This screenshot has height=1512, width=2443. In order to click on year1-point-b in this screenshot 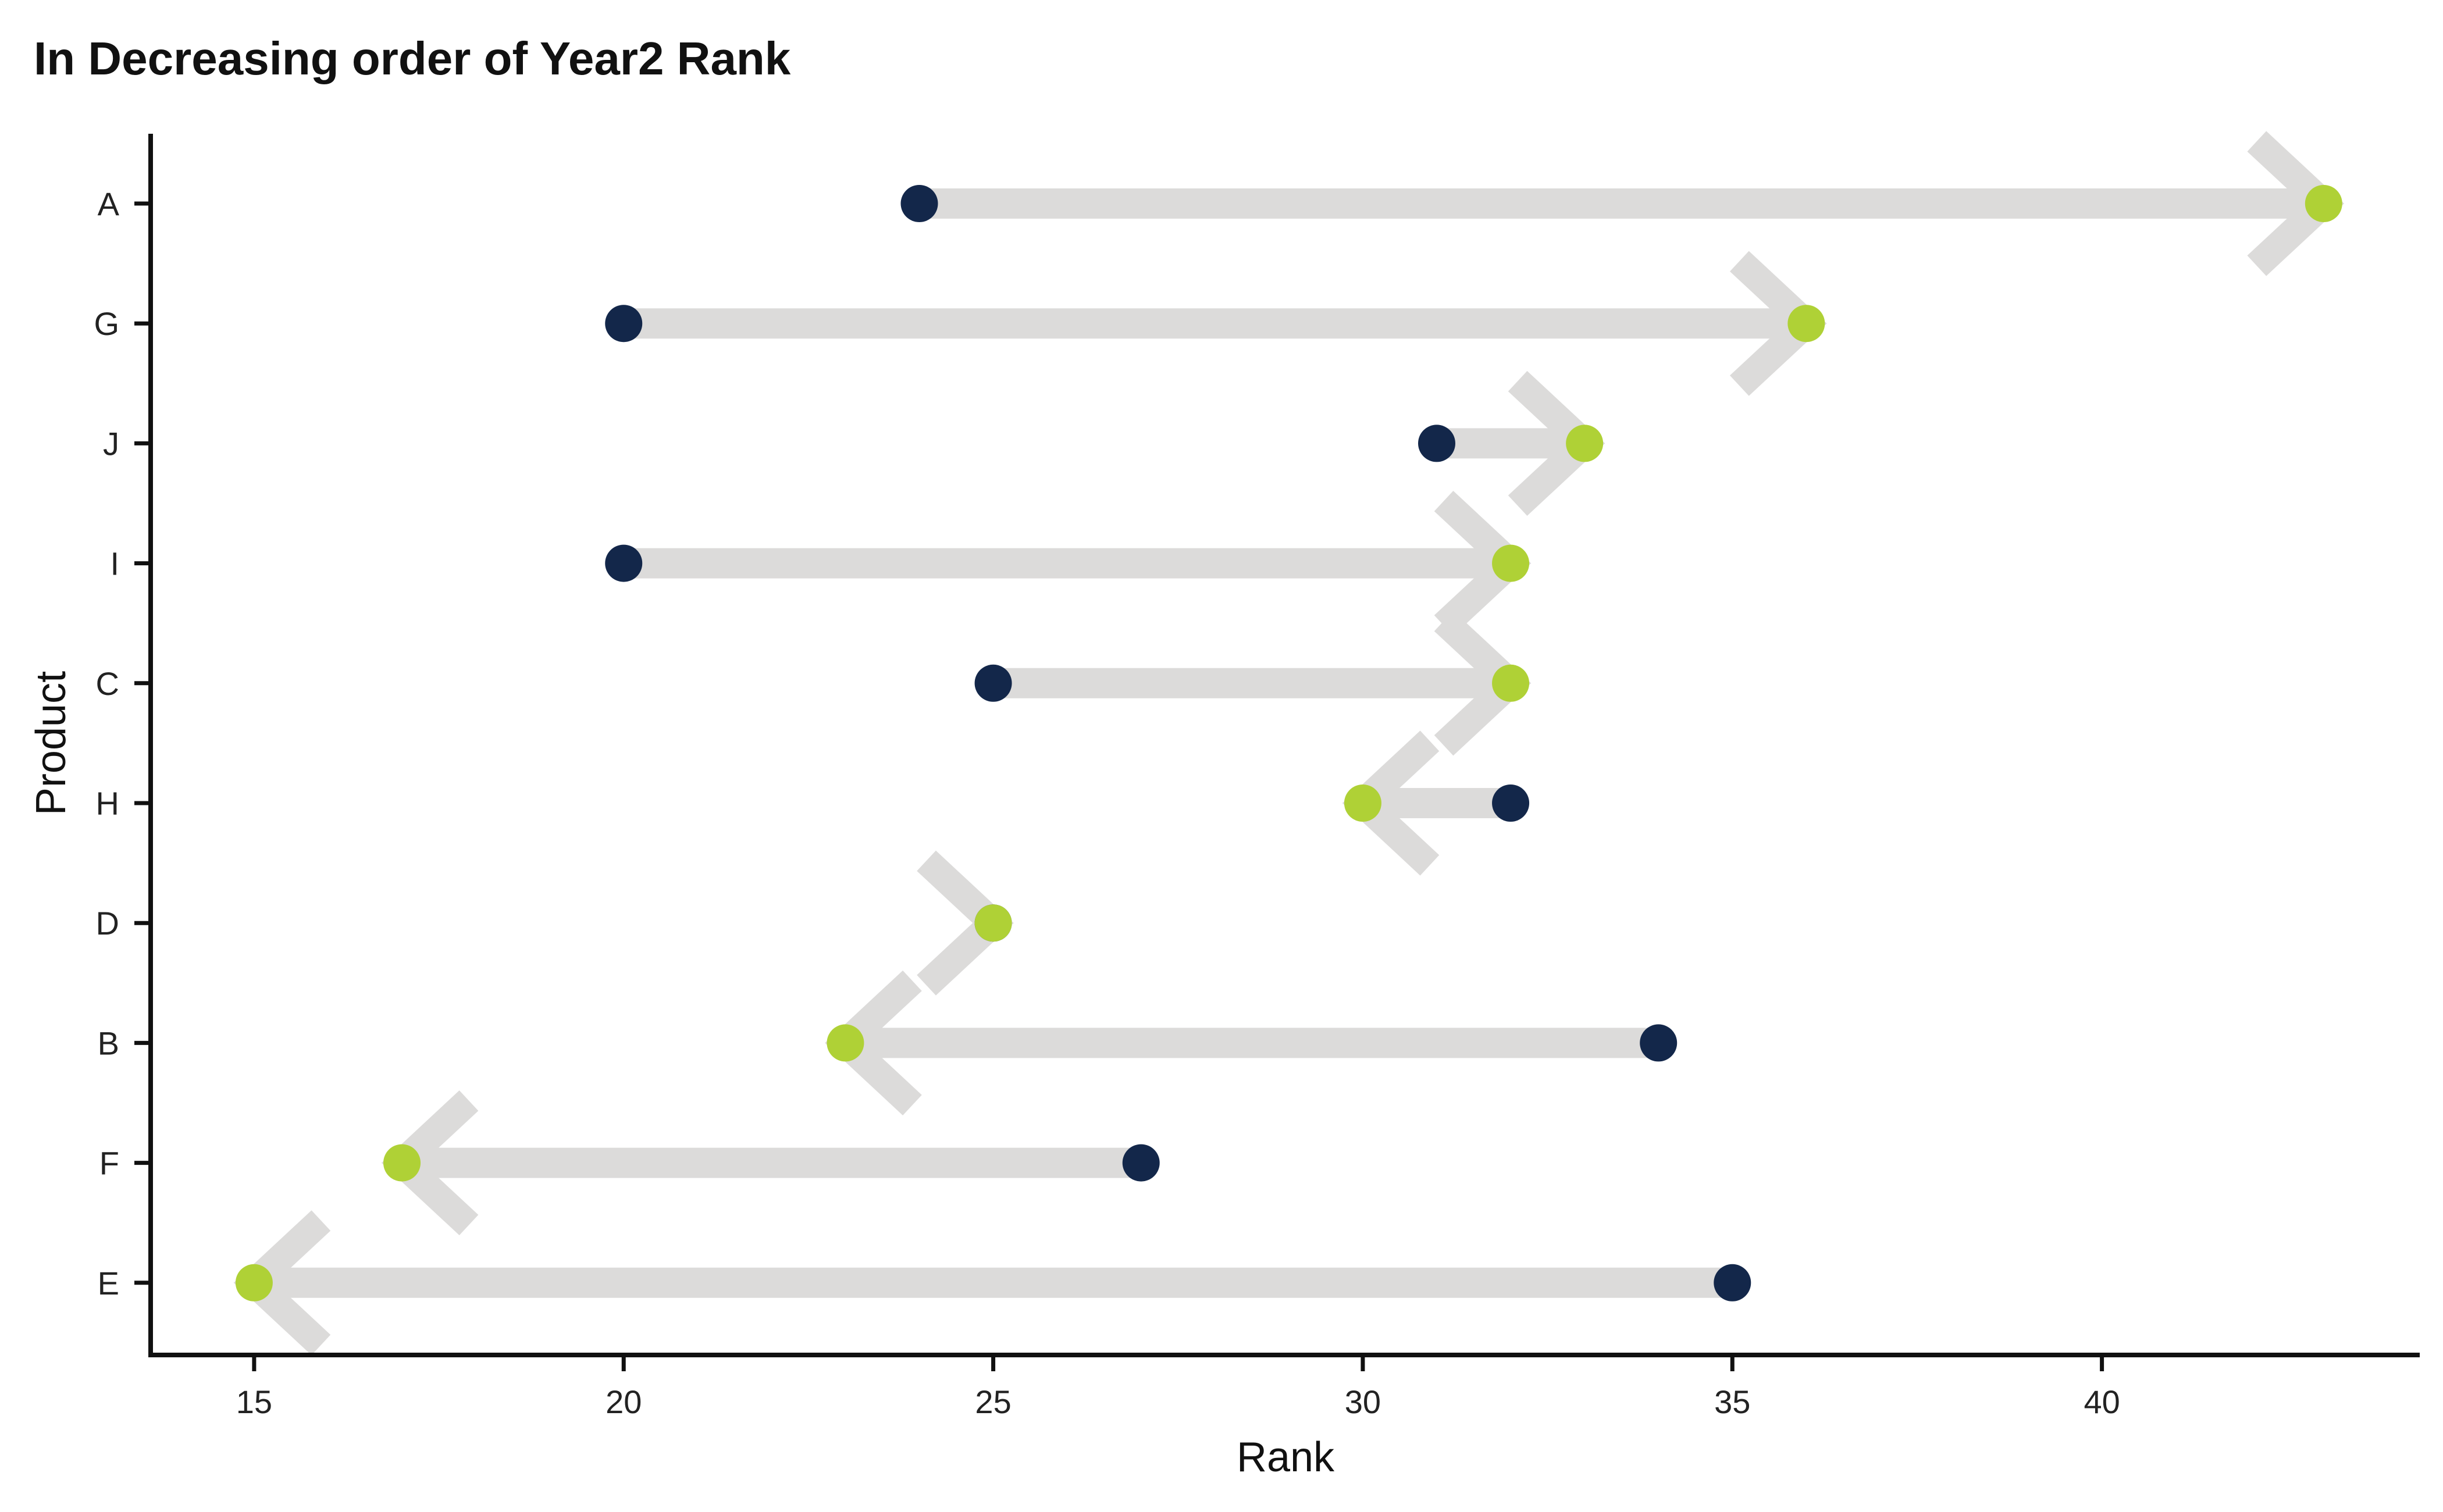, I will do `click(1659, 1043)`.